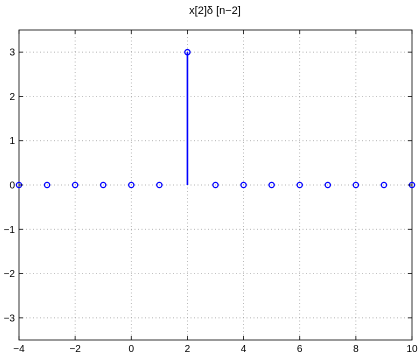 This screenshot has height=356, width=420. Describe the element at coordinates (10, 274) in the screenshot. I see `y-tick-label: −2` at that location.